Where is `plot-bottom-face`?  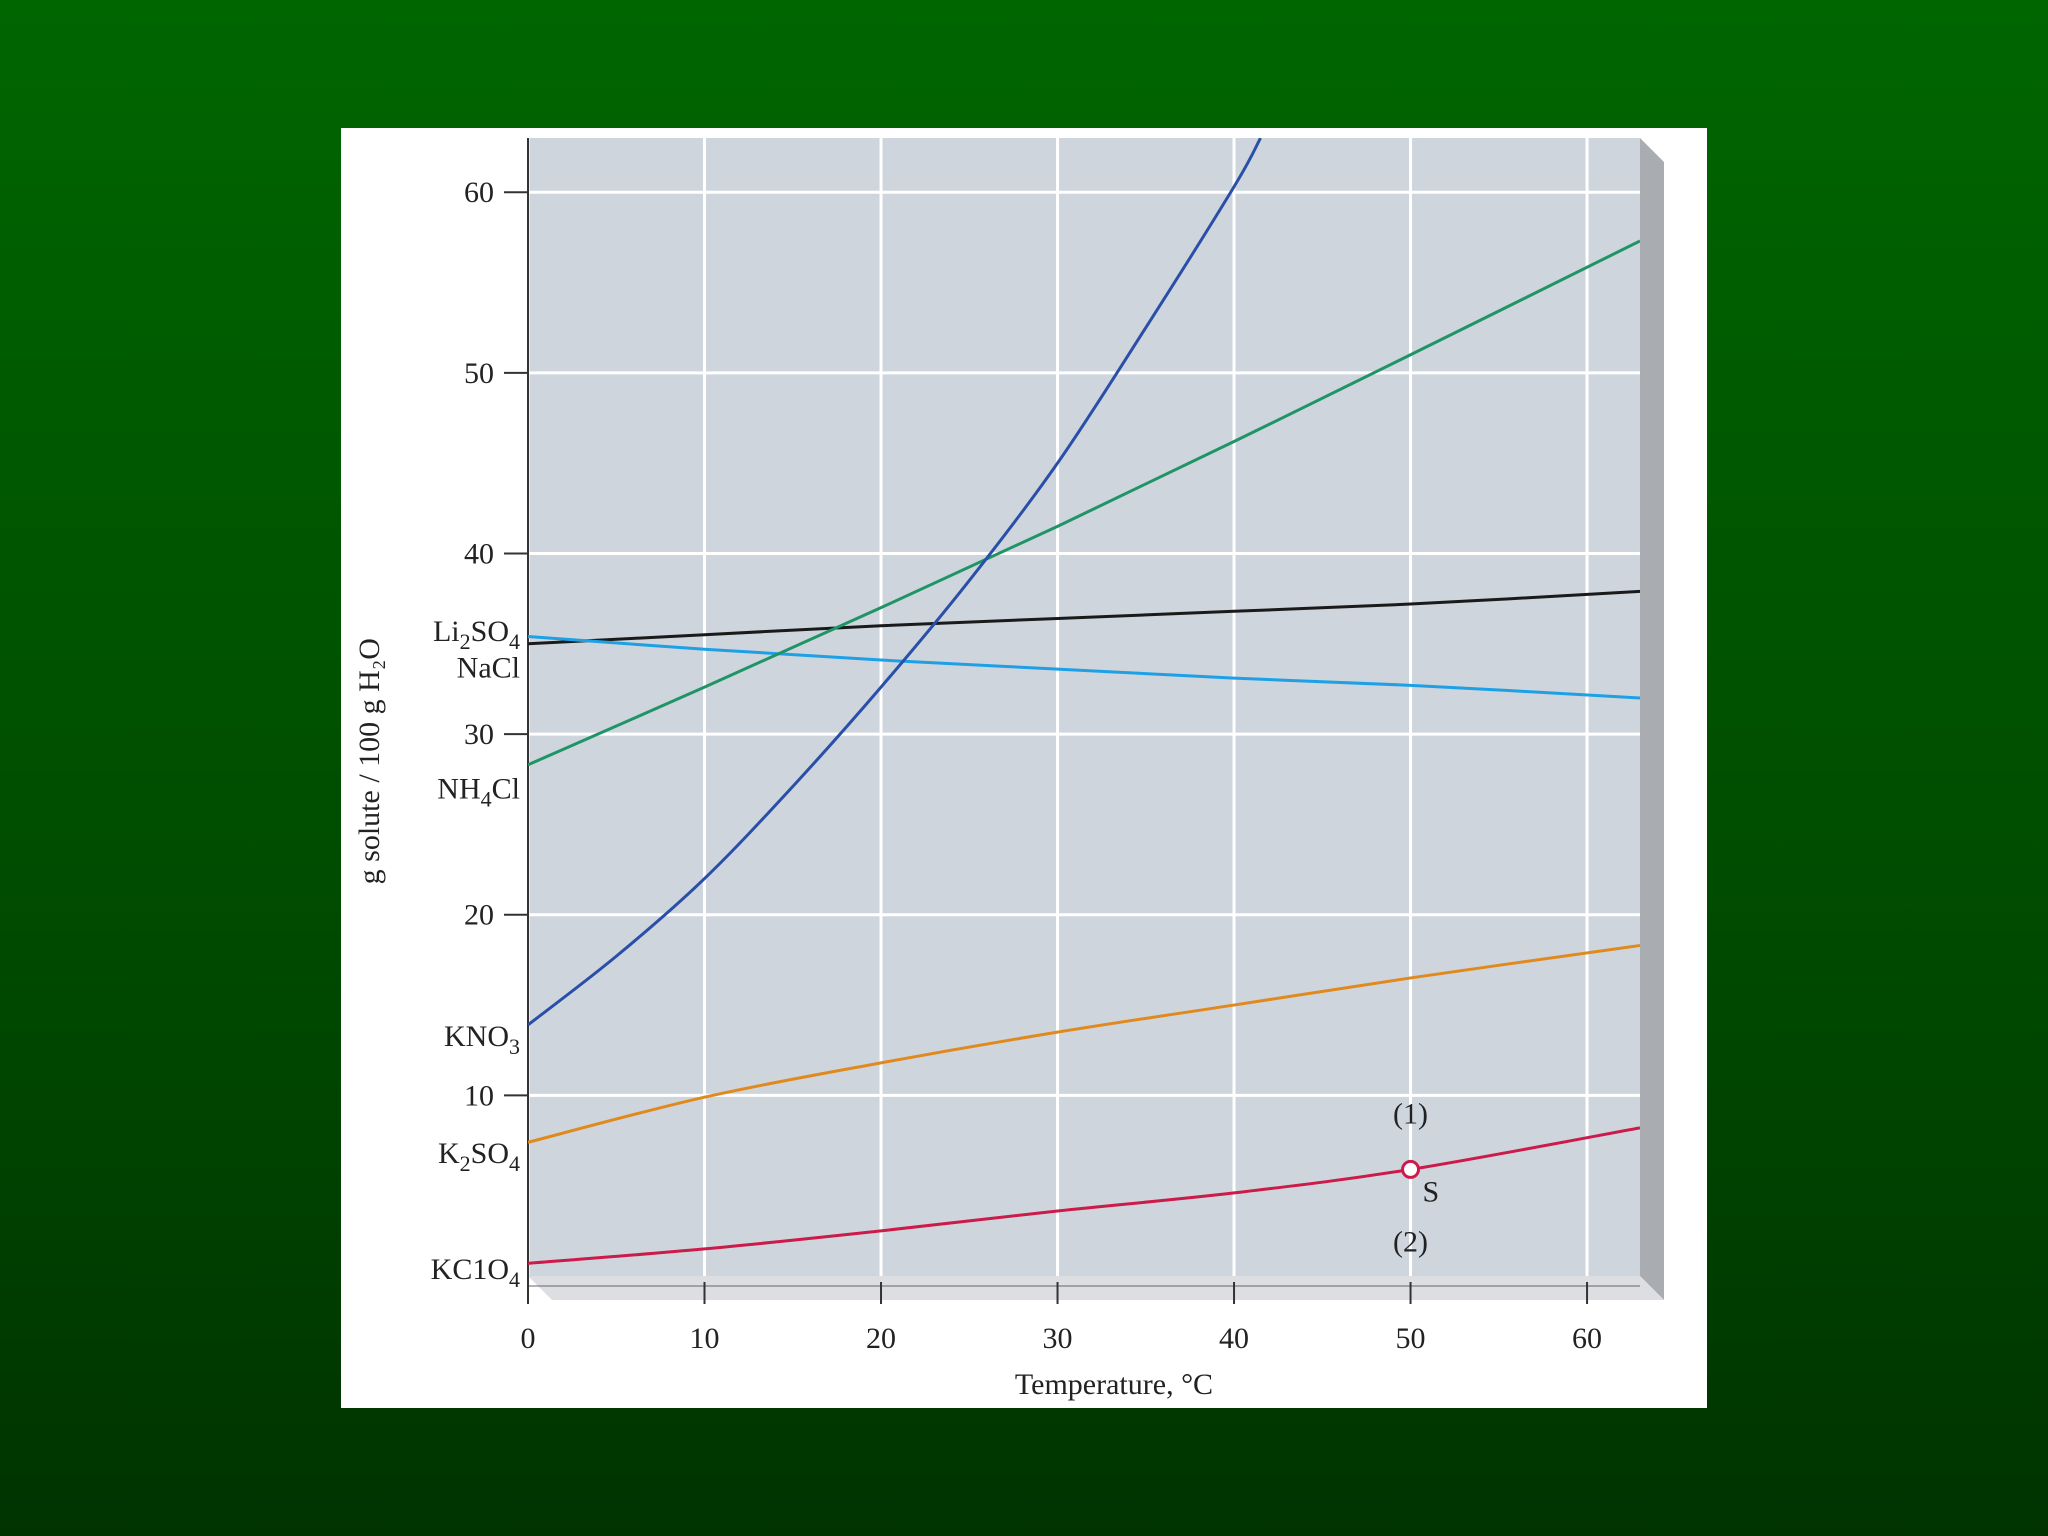
plot-bottom-face is located at coordinates (1096, 1288).